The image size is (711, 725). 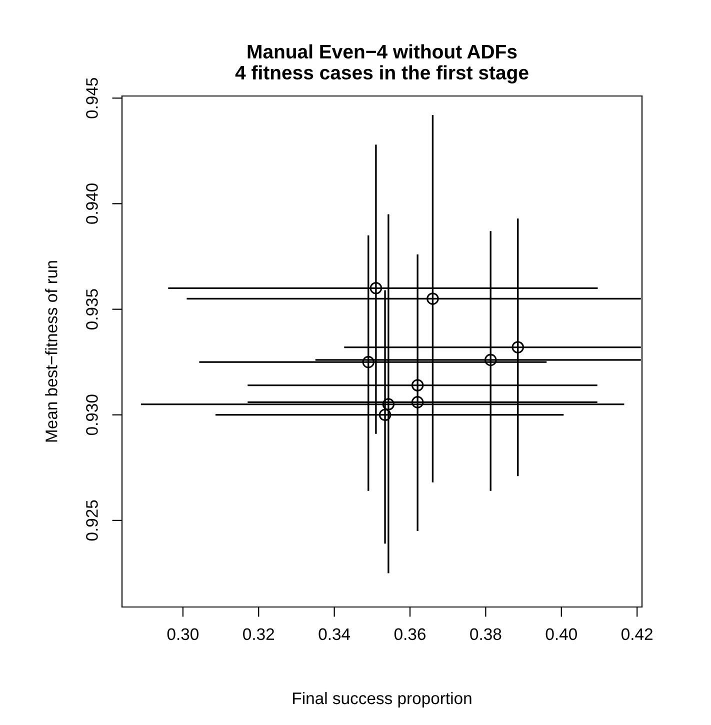 I want to click on y-tick-label: 0.930, so click(x=92, y=415).